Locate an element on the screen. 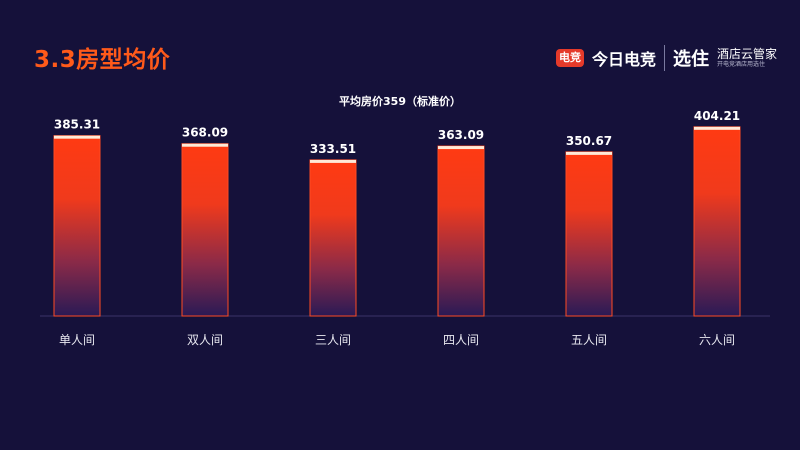 The height and width of the screenshot is (450, 800). hotel-manager-slogan: 开电竞酒店用选住 is located at coordinates (741, 64).